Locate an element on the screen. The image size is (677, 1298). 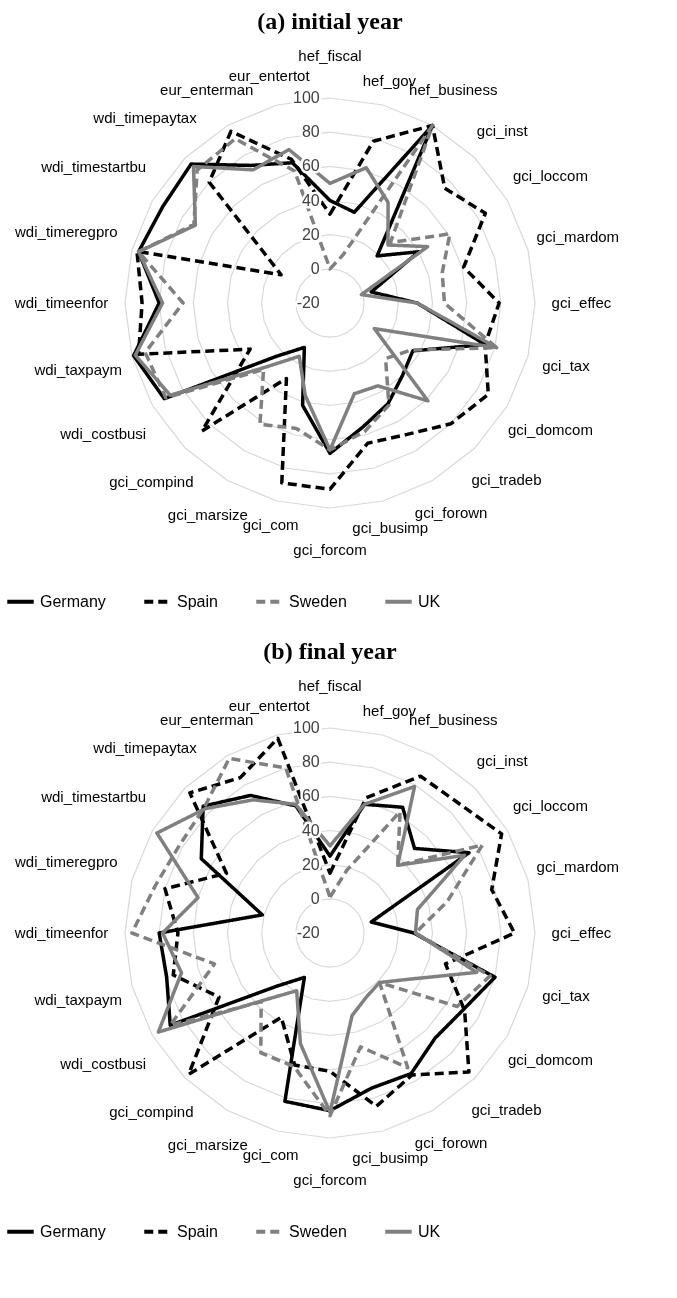
y-tick-label: 60 is located at coordinates (310, 796).